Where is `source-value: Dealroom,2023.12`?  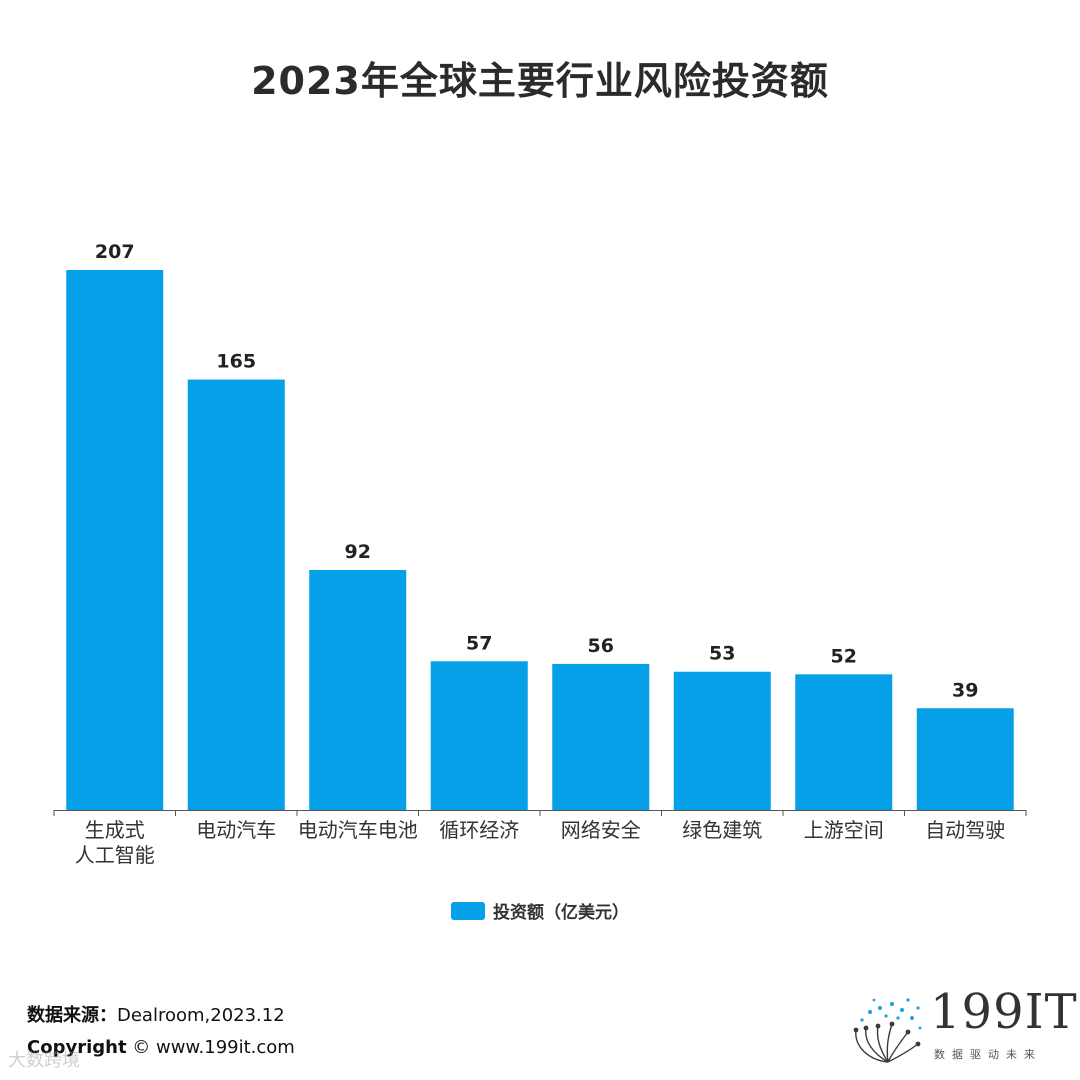
source-value: Dealroom,2023.12 is located at coordinates (201, 1015).